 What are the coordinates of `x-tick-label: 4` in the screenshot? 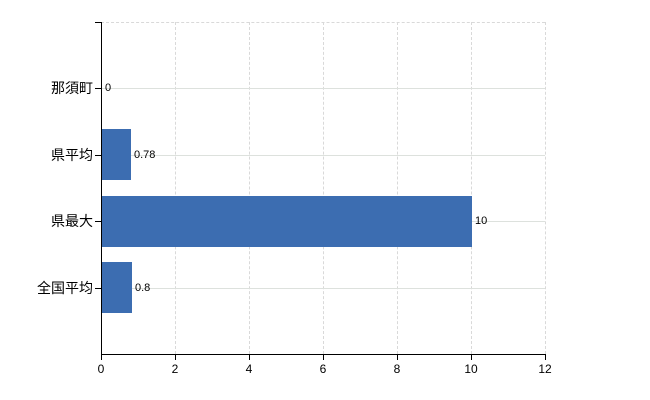 It's located at (249, 369).